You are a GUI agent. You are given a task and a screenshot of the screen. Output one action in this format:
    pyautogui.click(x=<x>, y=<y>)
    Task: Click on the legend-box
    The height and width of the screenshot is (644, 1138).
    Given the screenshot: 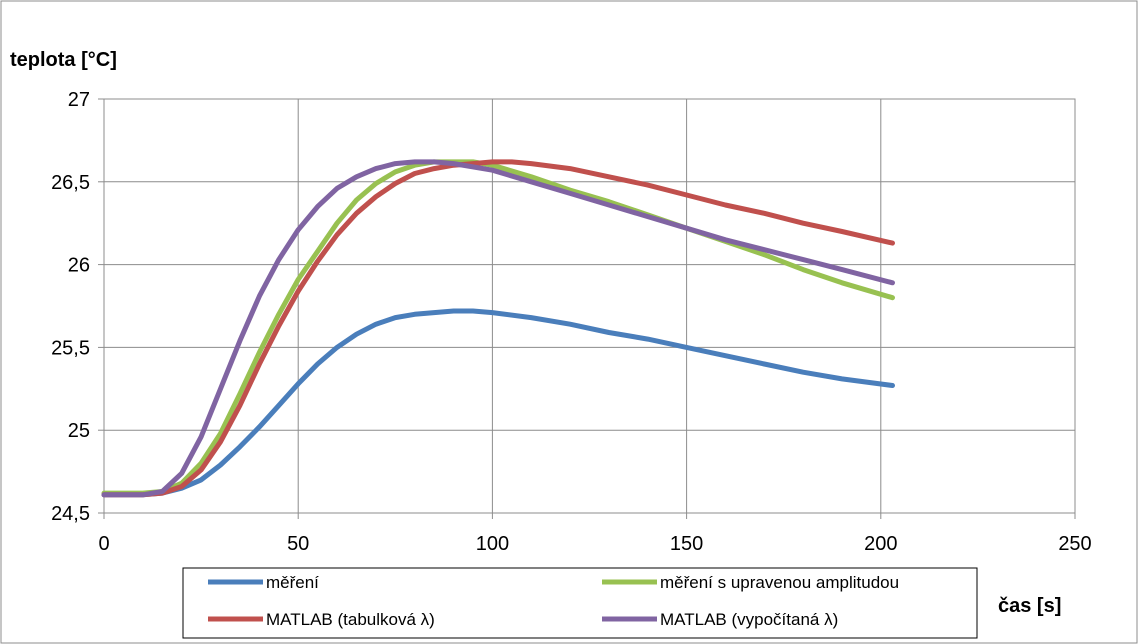 What is the action you would take?
    pyautogui.click(x=580, y=603)
    